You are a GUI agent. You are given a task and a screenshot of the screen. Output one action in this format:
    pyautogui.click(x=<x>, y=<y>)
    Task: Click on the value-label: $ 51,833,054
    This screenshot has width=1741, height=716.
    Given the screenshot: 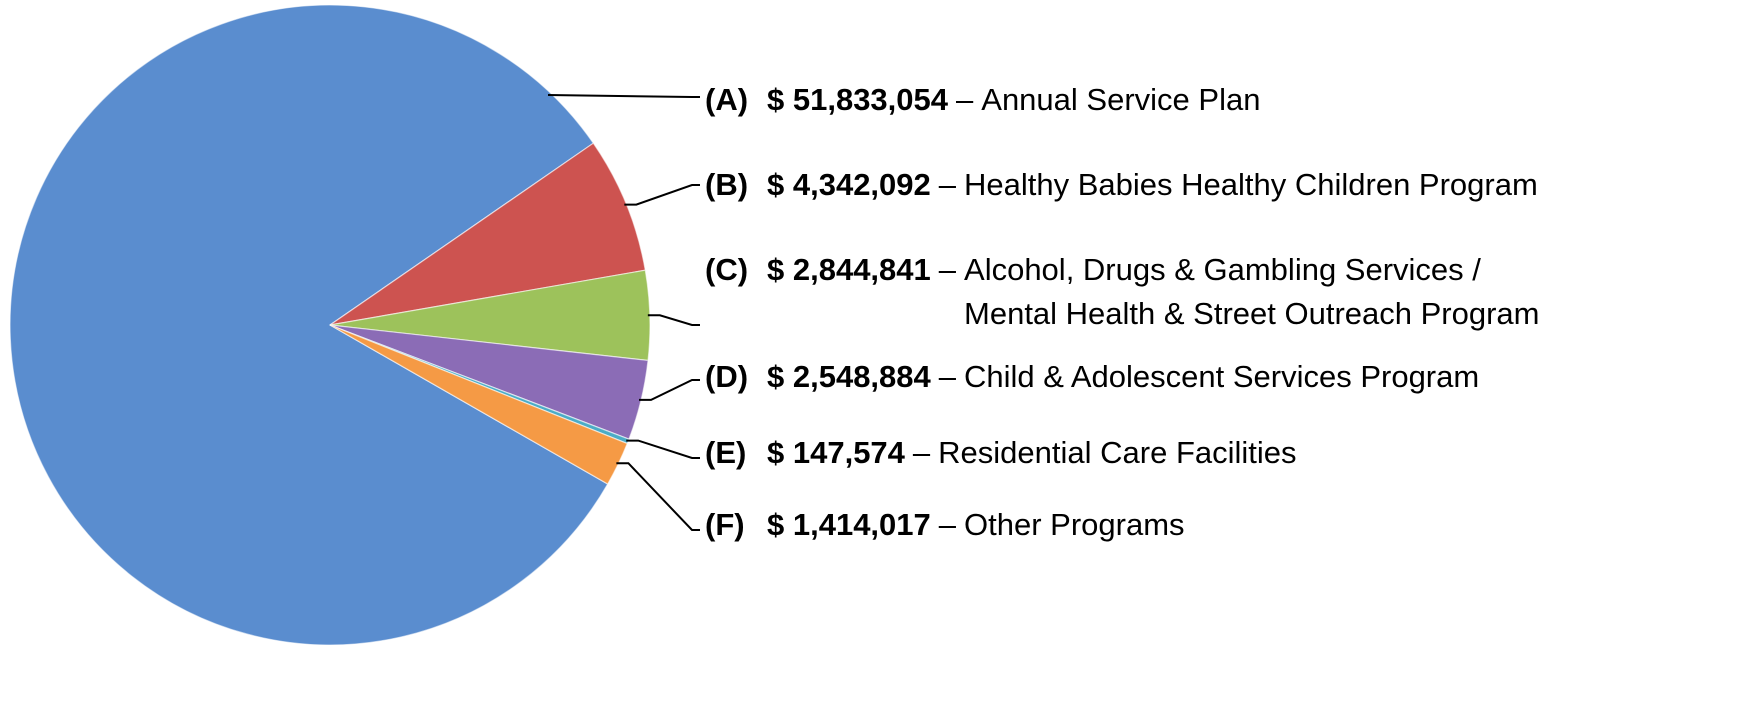 What is the action you would take?
    pyautogui.click(x=858, y=99)
    